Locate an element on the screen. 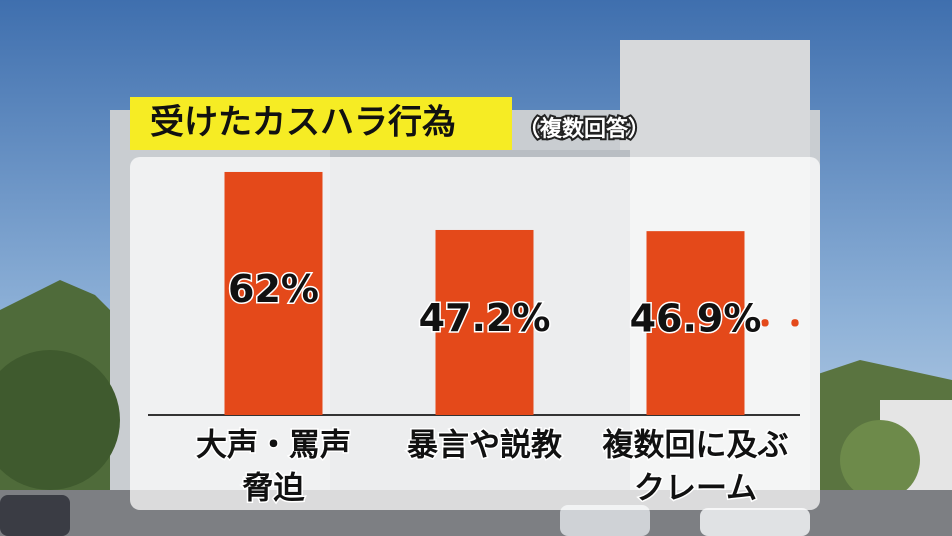 The image size is (952, 536). x-tick-label: 暴言や説教 is located at coordinates (484, 446).